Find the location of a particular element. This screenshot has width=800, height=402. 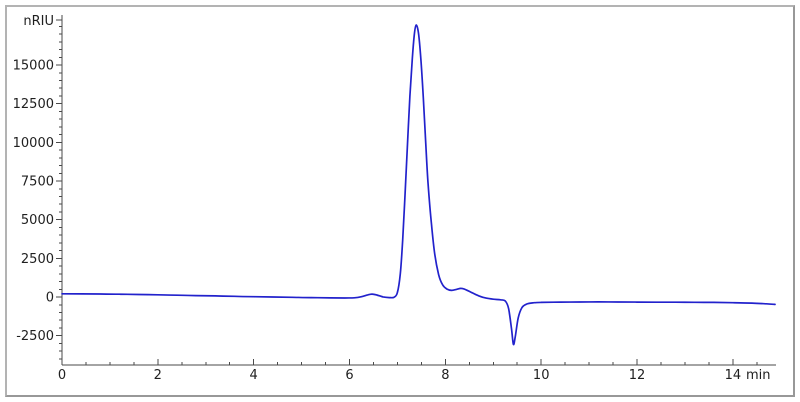

x-tick-label: 2 is located at coordinates (158, 375).